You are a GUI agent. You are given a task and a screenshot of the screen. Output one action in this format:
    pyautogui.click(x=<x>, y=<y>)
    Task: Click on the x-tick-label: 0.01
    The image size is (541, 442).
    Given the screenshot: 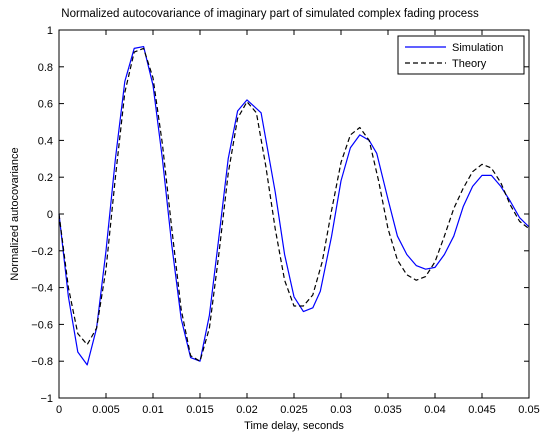 What is the action you would take?
    pyautogui.click(x=152, y=410)
    